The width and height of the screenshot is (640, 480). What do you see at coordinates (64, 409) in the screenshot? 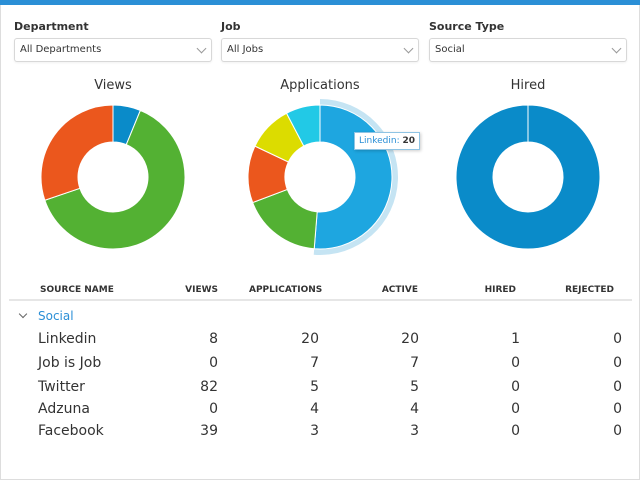
I see `source-name-cell: Adzuna` at bounding box center [64, 409].